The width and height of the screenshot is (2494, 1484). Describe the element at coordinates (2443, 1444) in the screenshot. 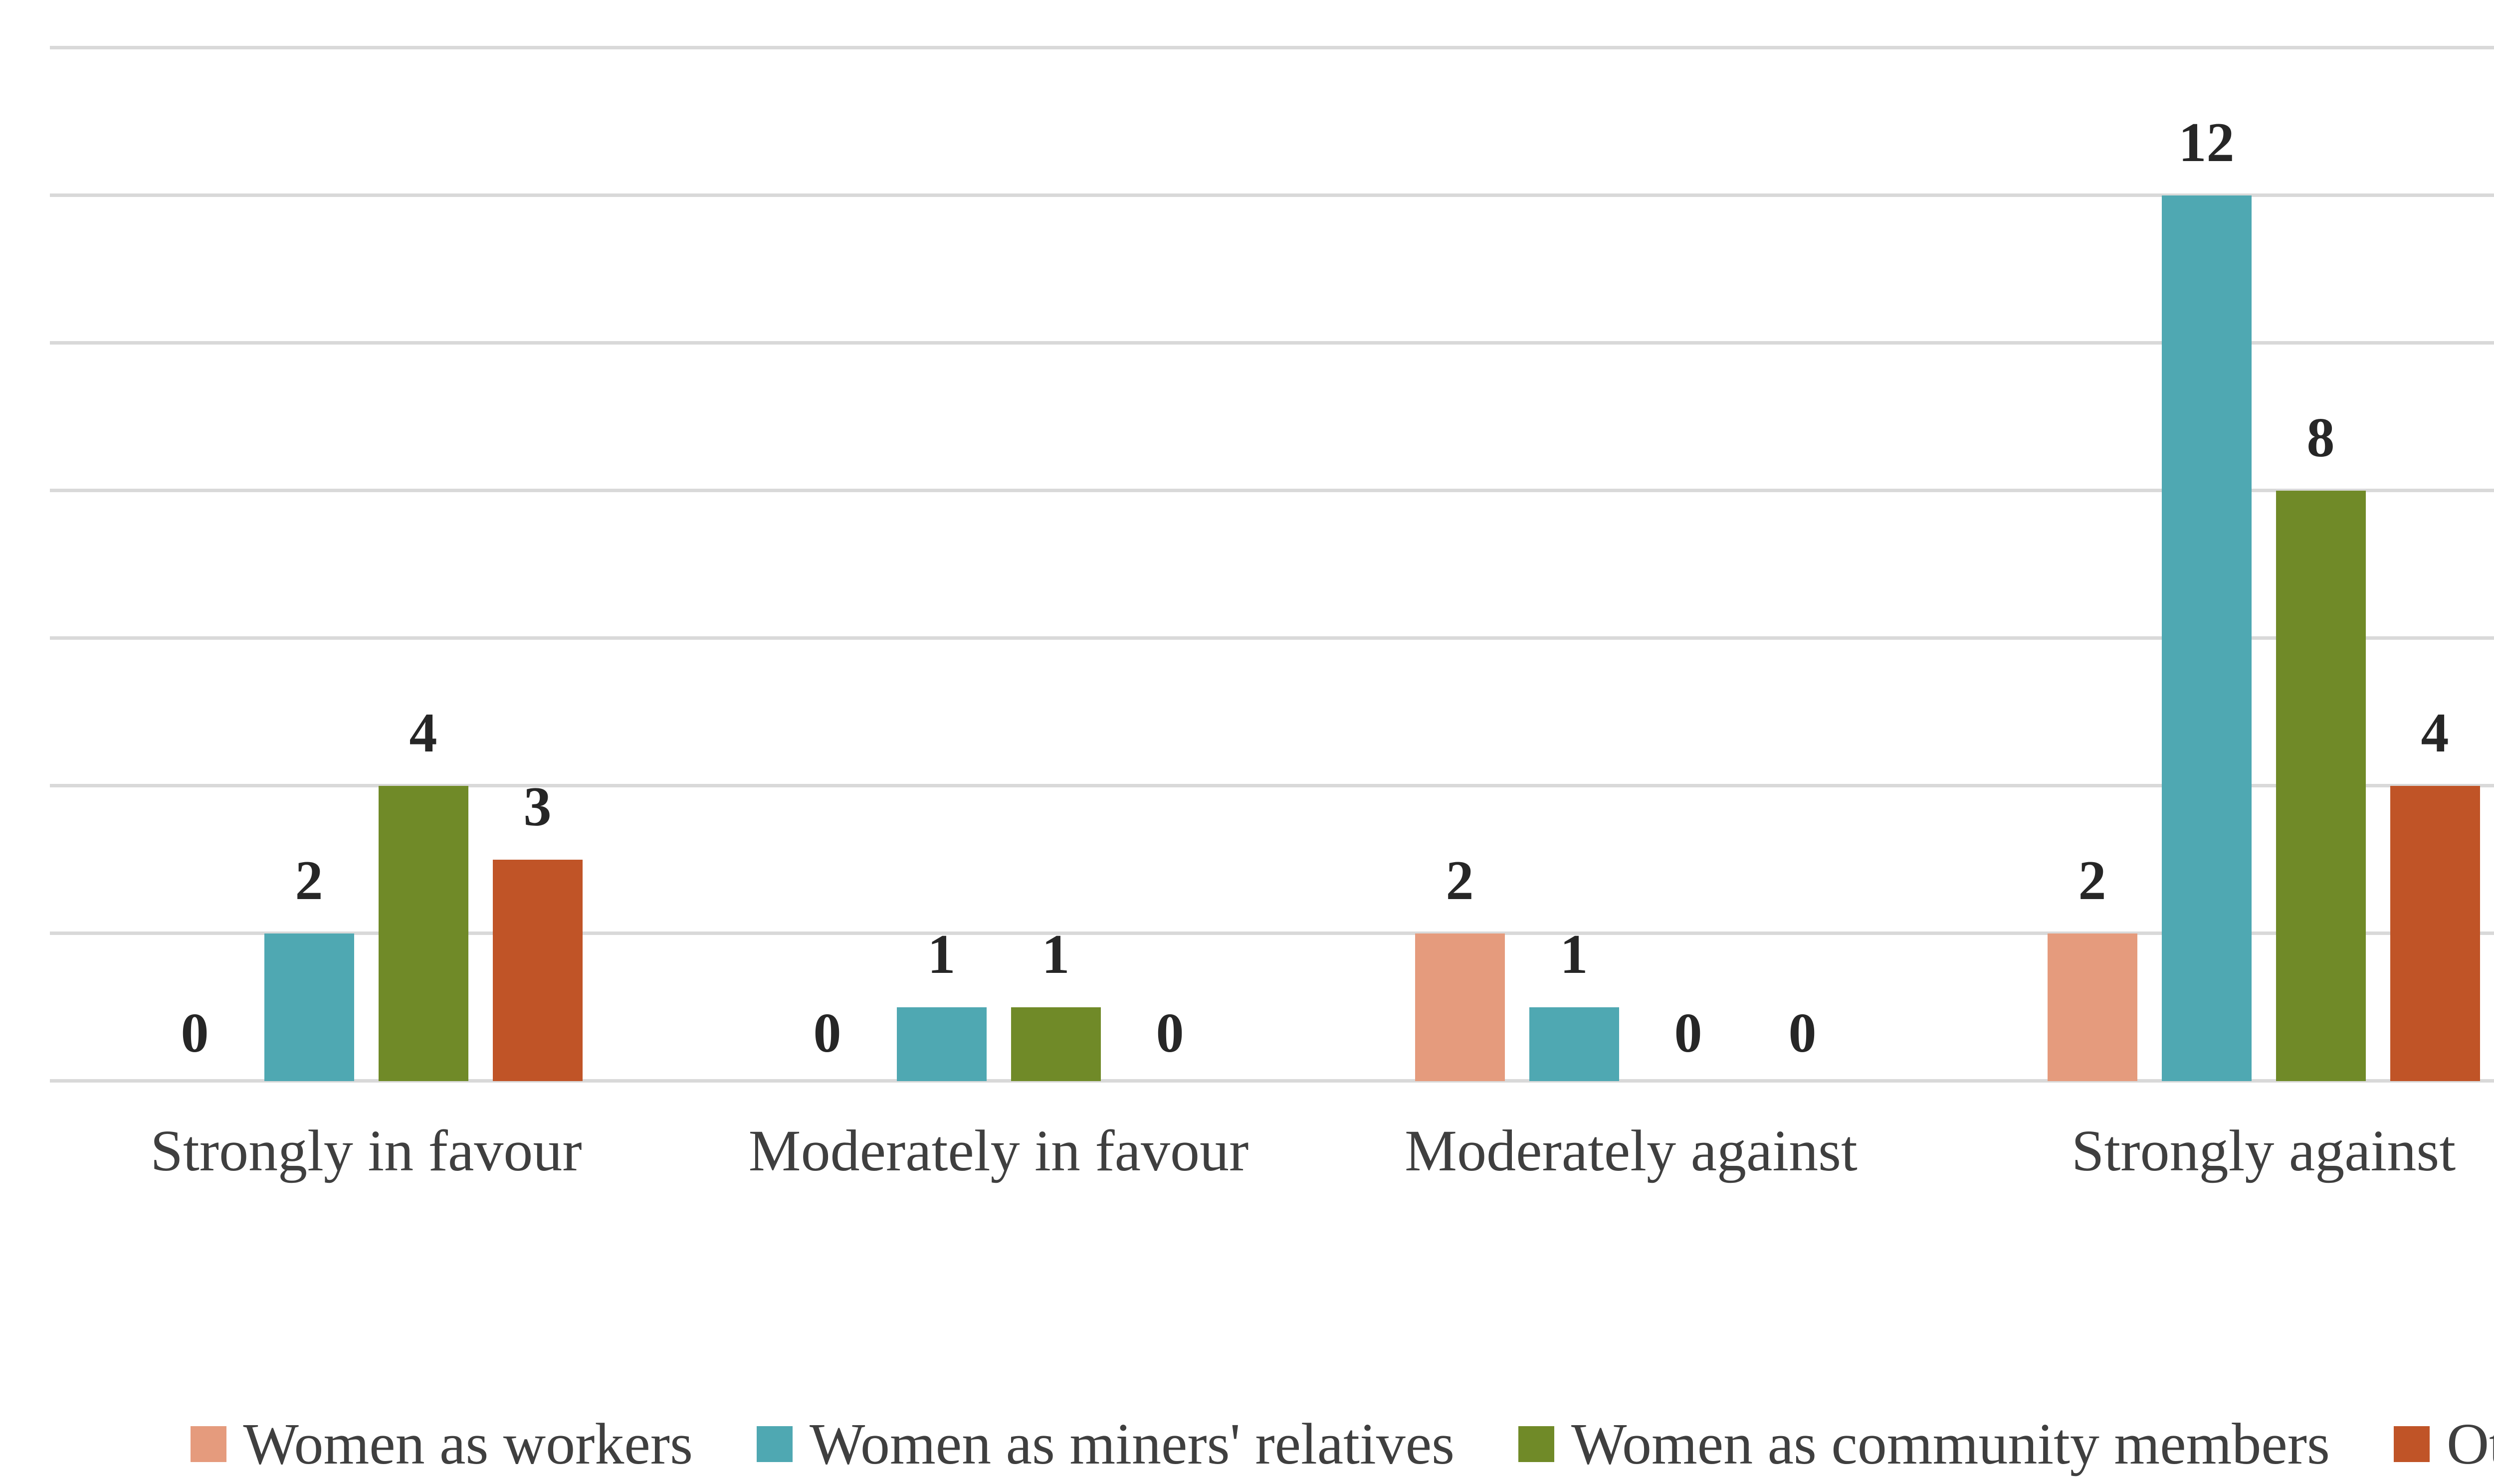

I see `legend-item: Other female stakeholders` at that location.